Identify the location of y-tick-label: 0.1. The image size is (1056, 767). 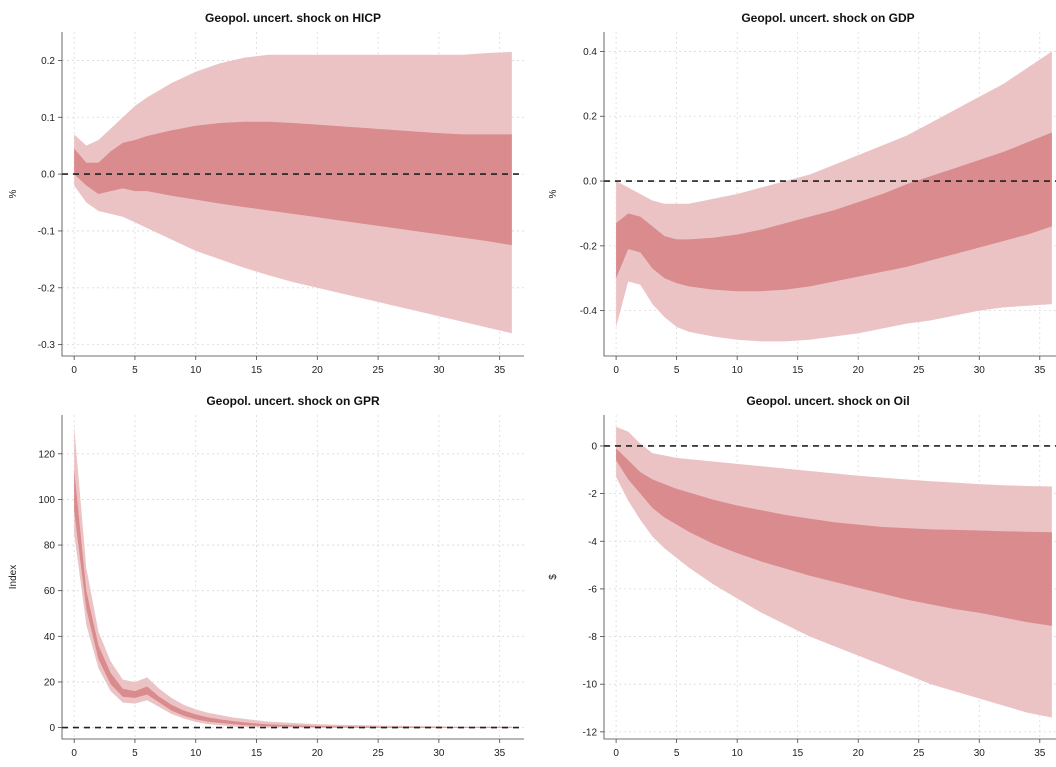
(48, 118).